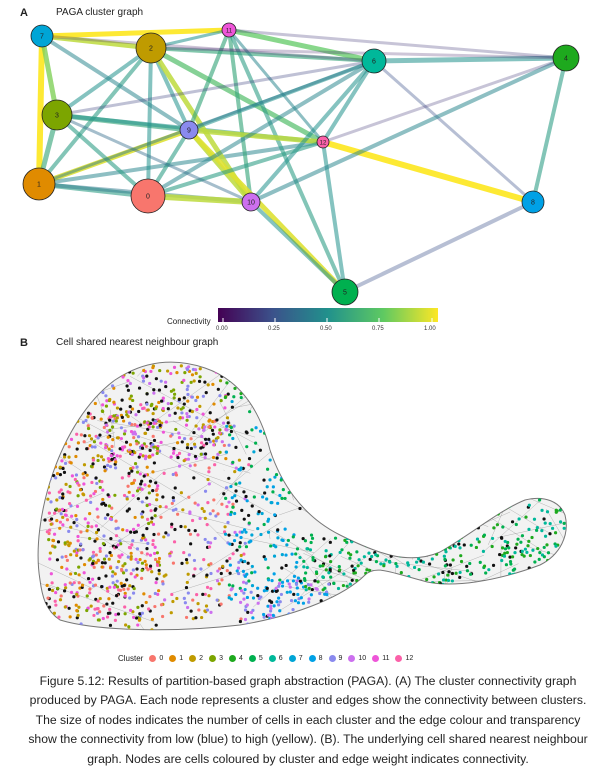 This screenshot has height=772, width=616. What do you see at coordinates (328, 315) in the screenshot?
I see `connectivity-colorbar` at bounding box center [328, 315].